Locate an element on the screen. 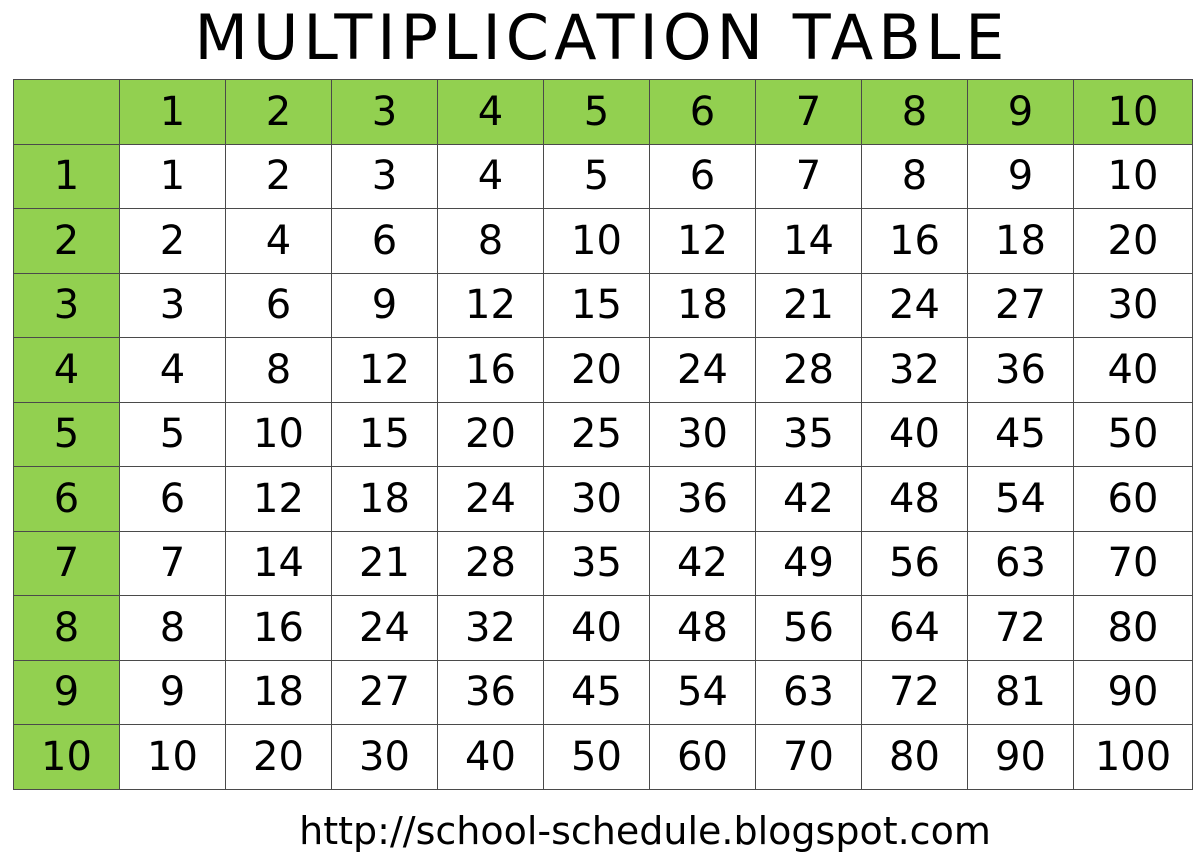 This screenshot has width=1204, height=866. table-row: 4 4 8 12 16 20 24 28 32 36 40 is located at coordinates (603, 370).